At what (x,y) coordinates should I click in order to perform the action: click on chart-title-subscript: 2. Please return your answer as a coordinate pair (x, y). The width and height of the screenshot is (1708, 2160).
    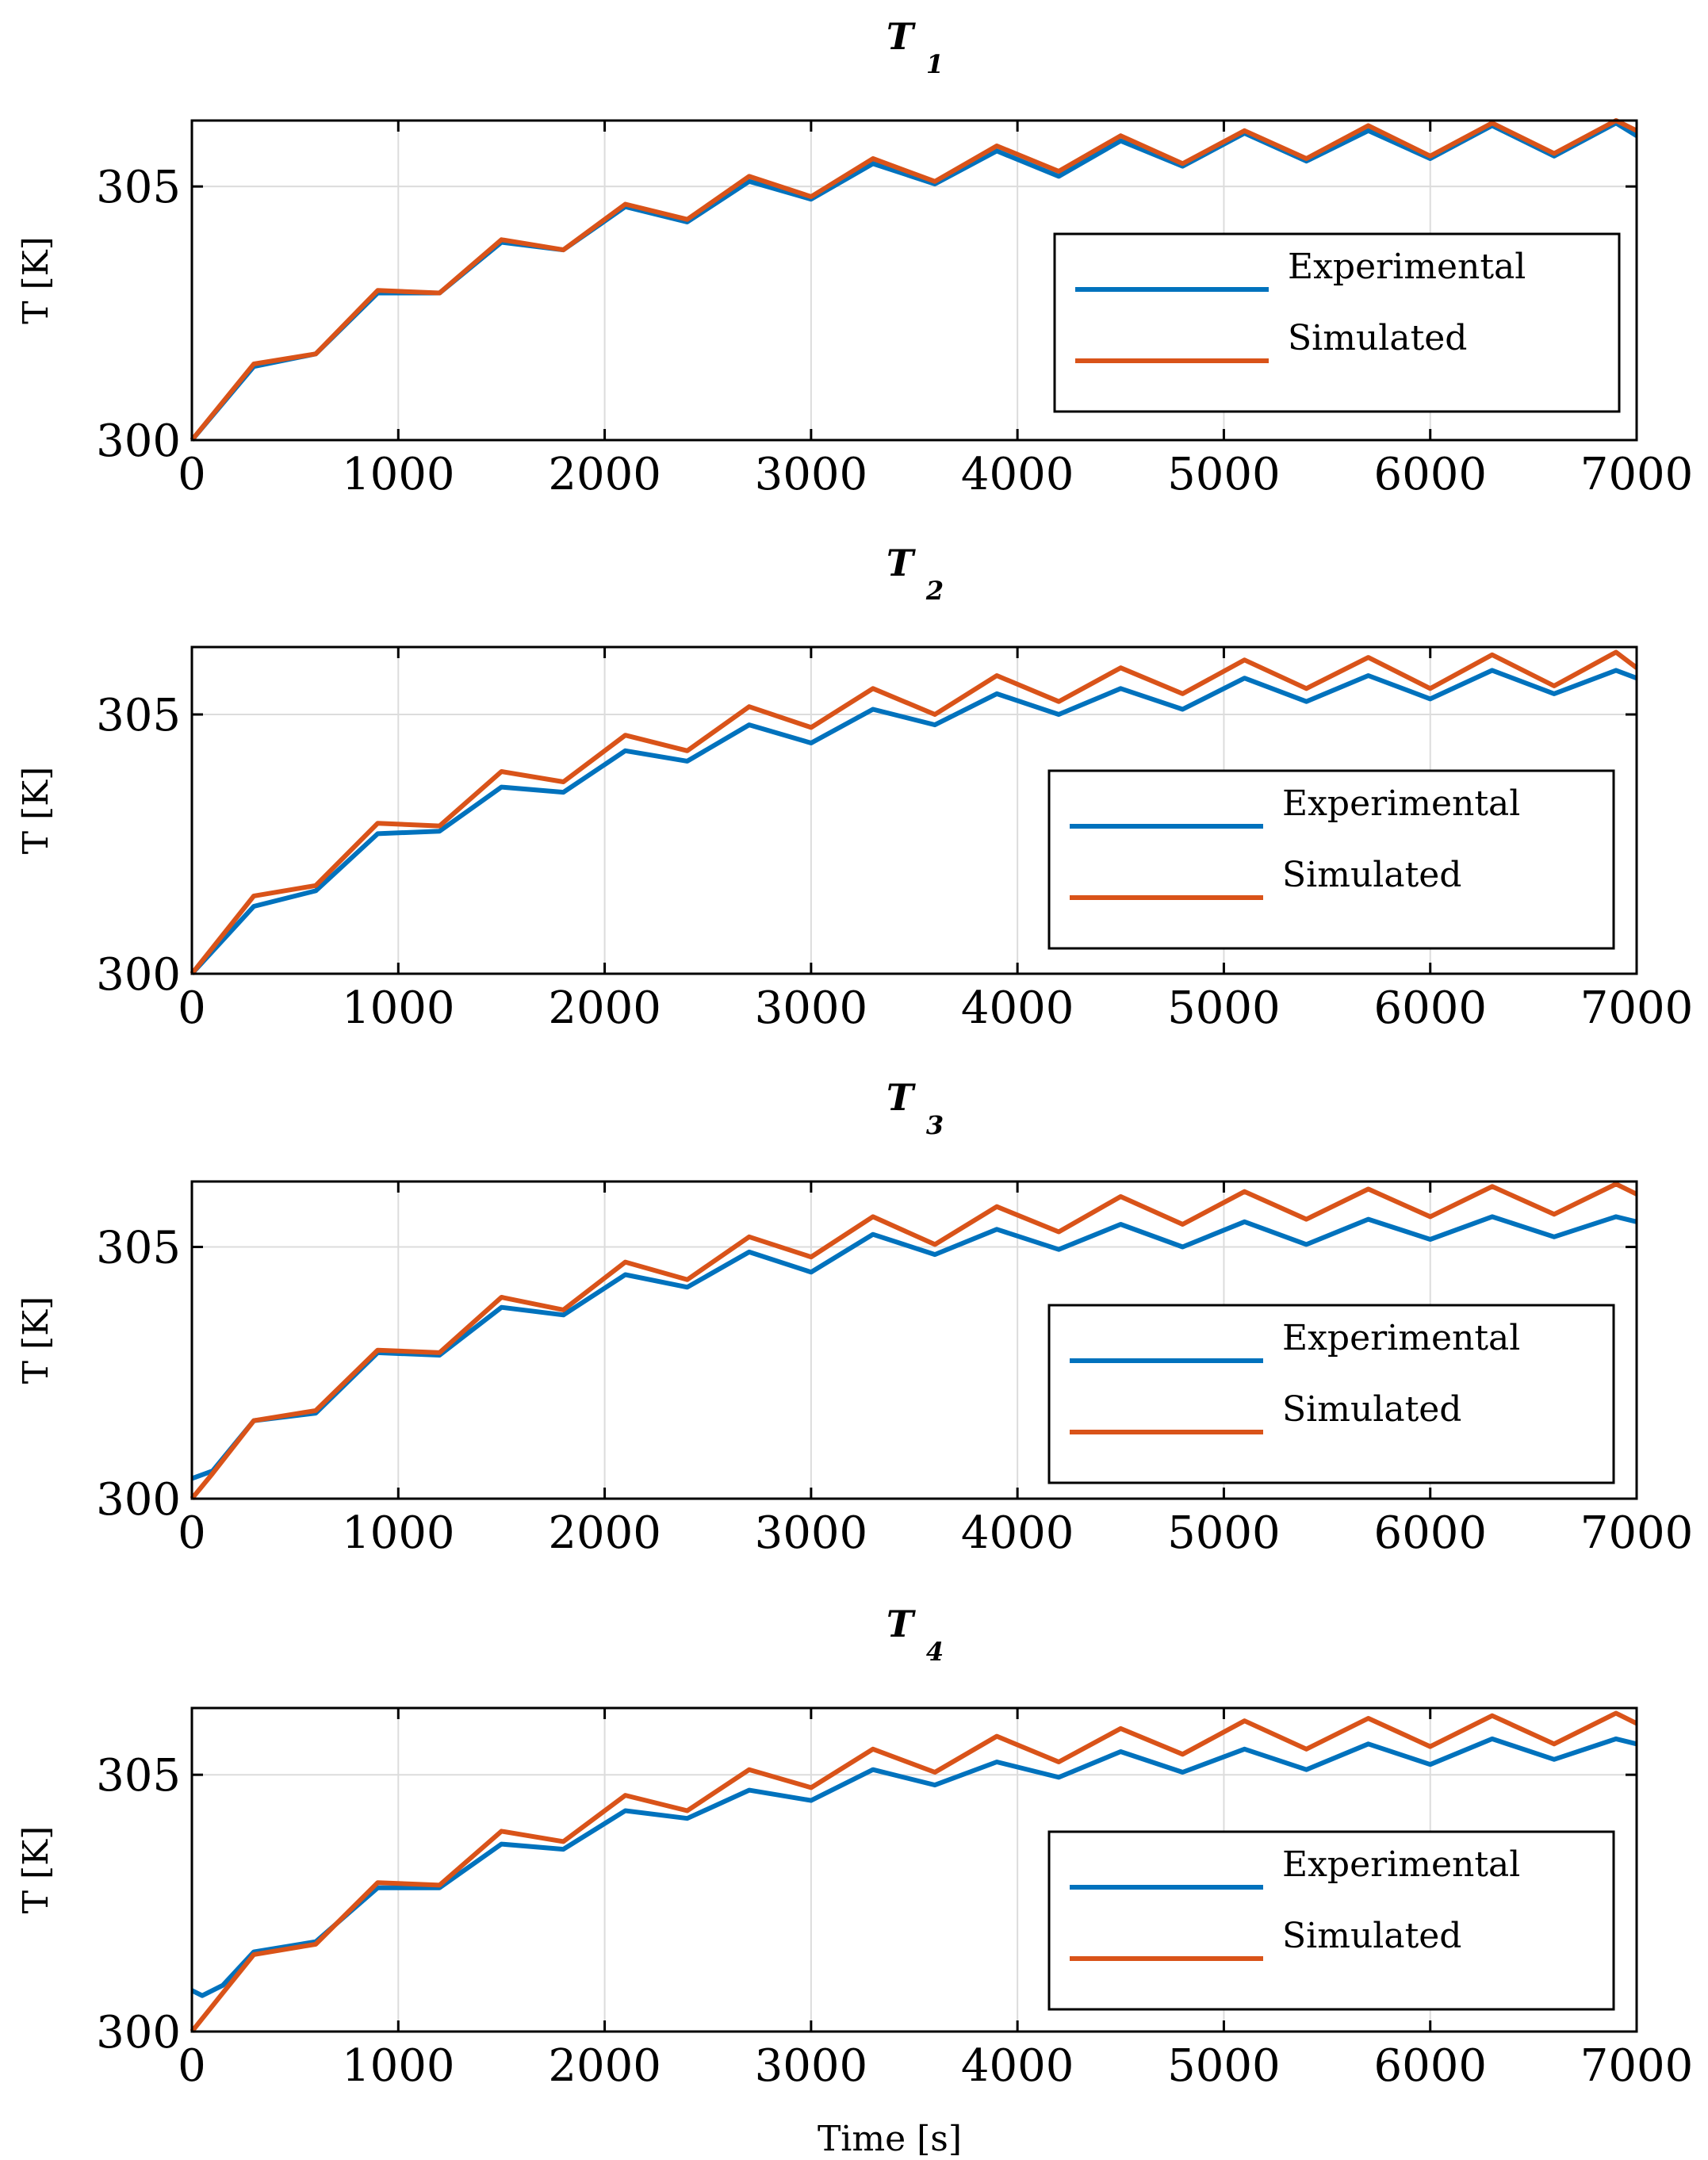
    Looking at the image, I should click on (934, 591).